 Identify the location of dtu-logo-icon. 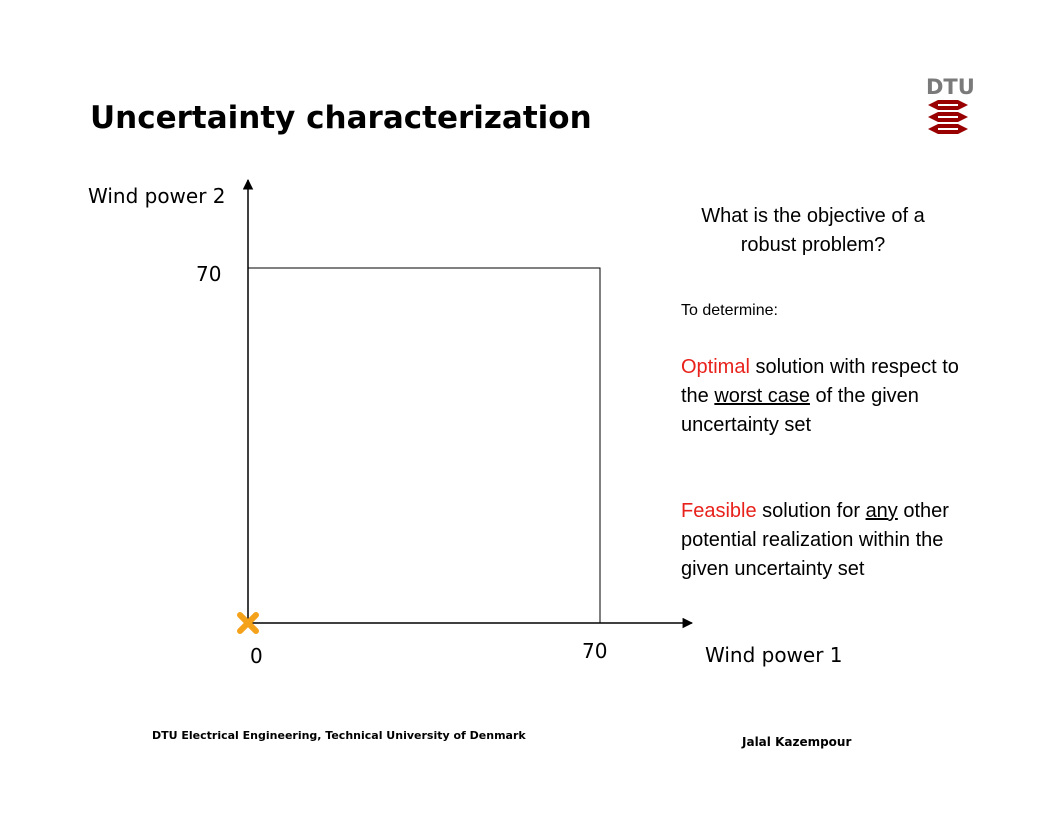
(948, 117).